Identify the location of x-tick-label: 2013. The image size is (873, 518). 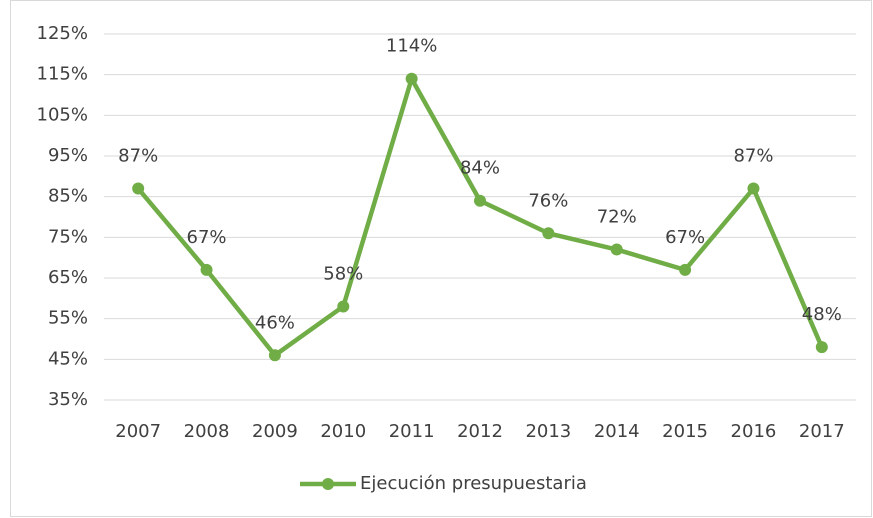
(548, 431).